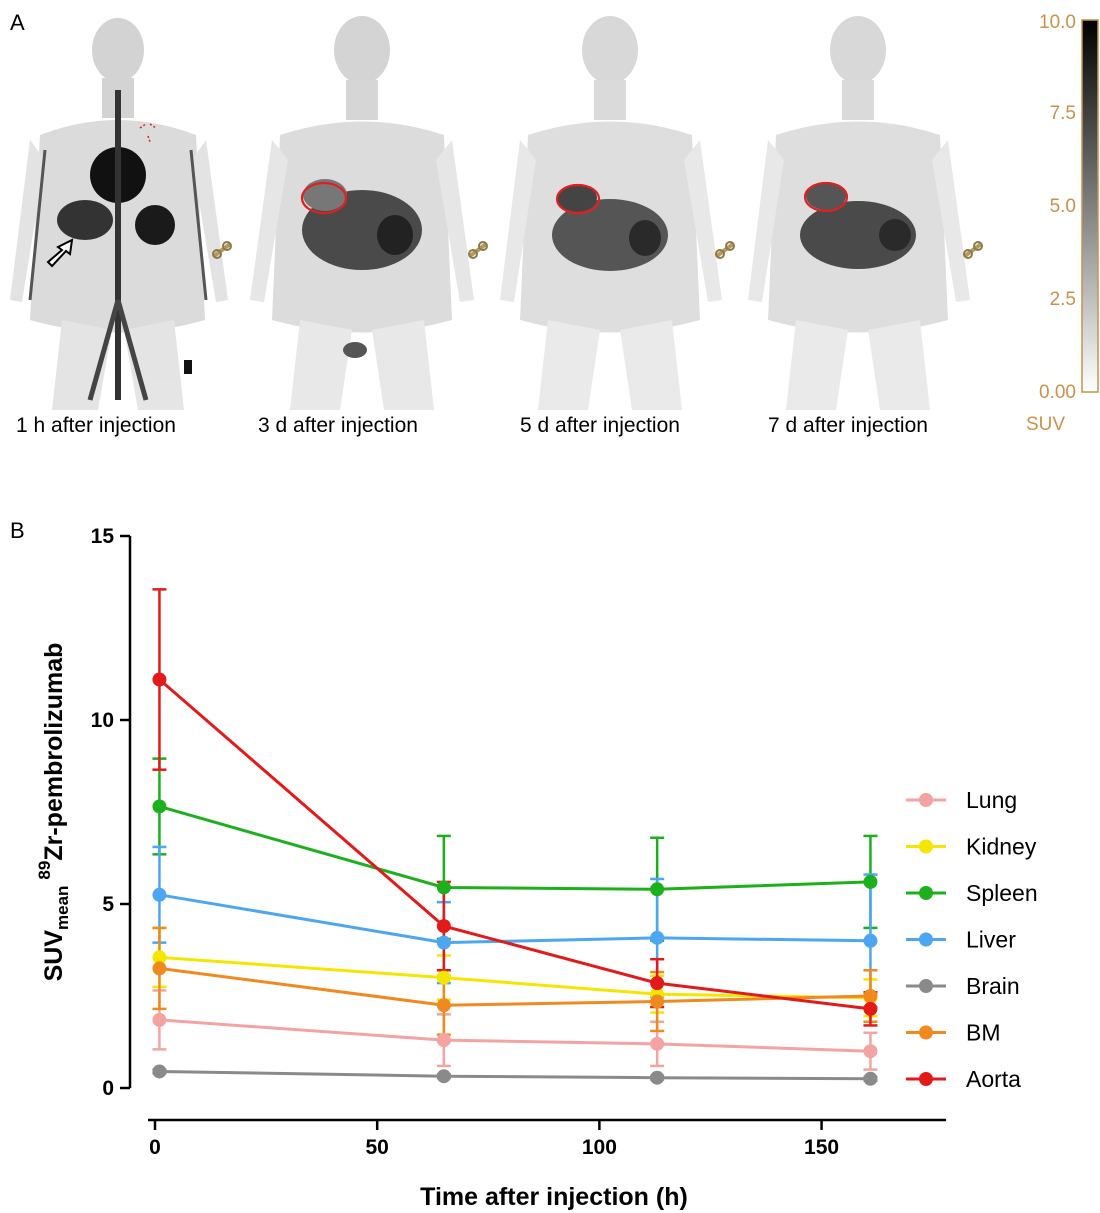 This screenshot has height=1213, width=1100. Describe the element at coordinates (1062, 223) in the screenshot. I see `colorbar: 10.0 7.5 5.0 2.5 0.00 SUV` at that location.